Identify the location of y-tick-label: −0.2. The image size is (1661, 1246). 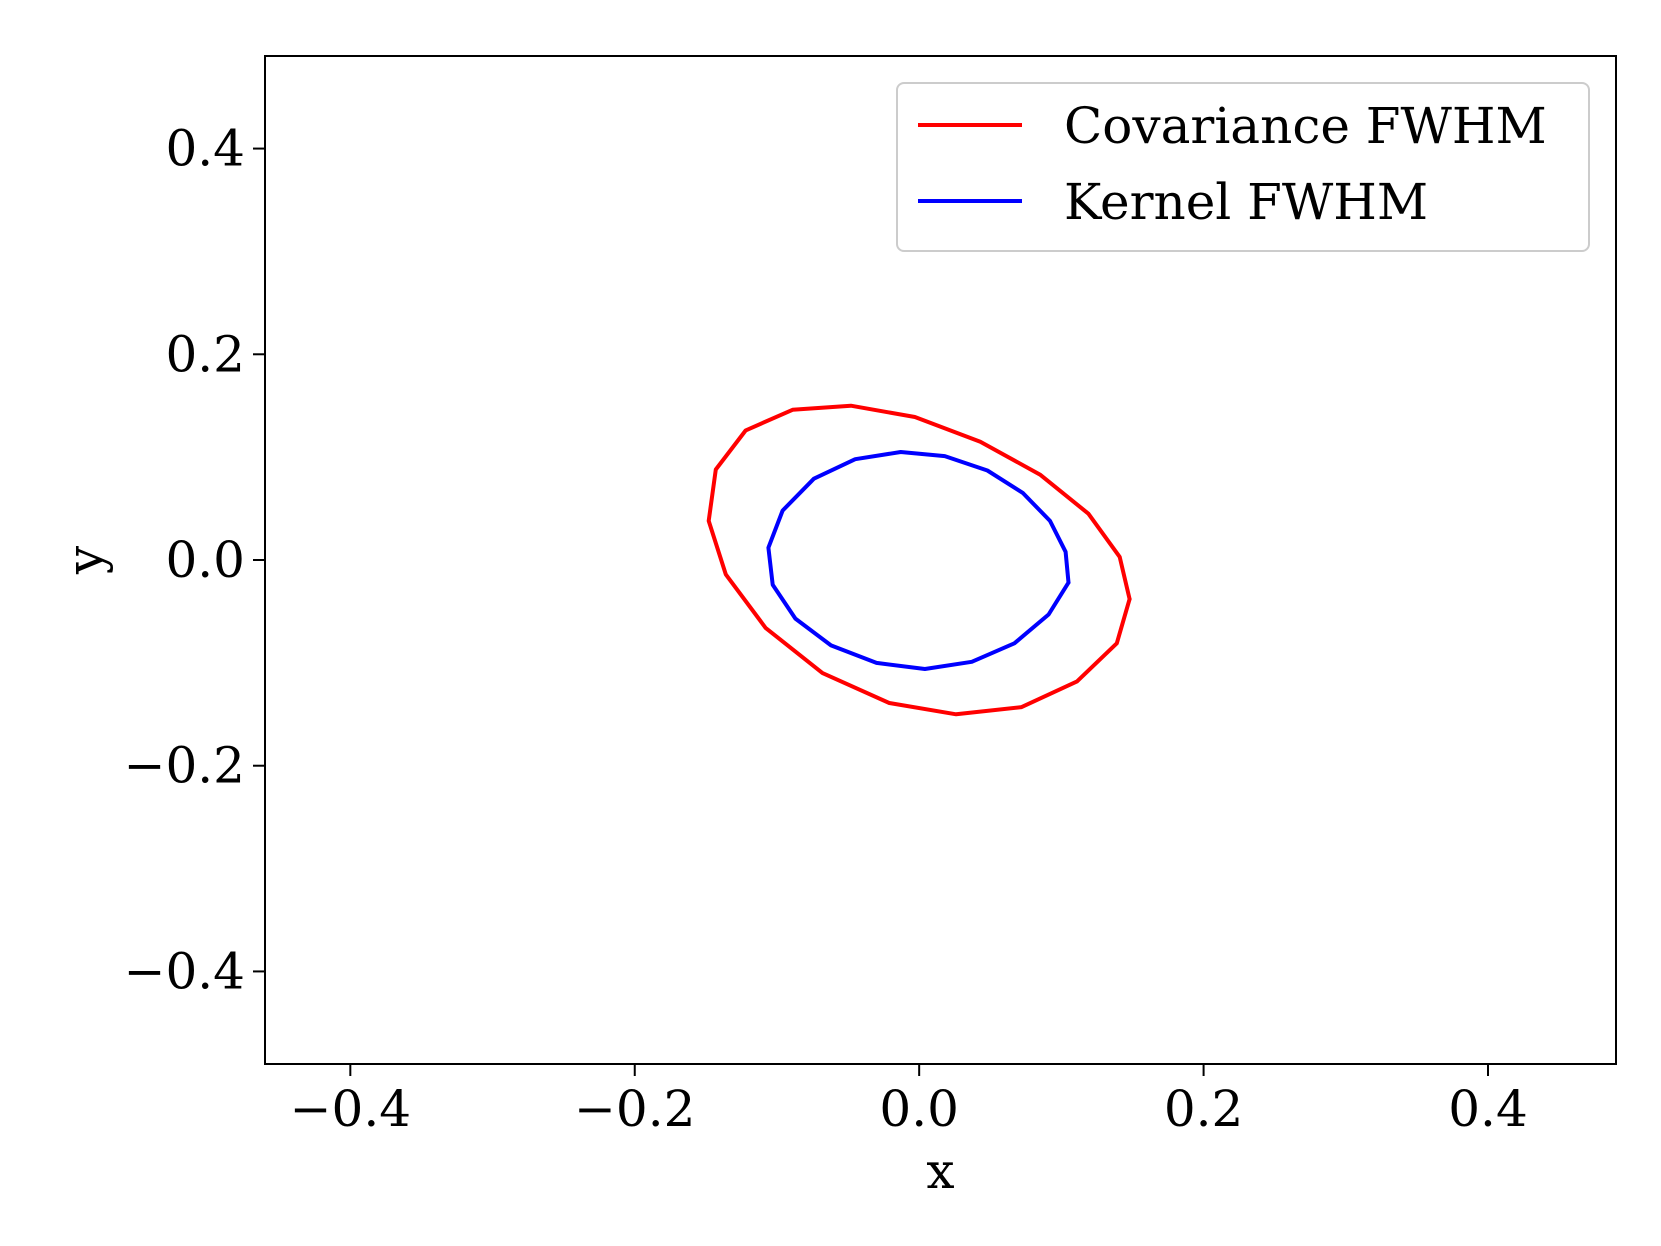
(184, 766).